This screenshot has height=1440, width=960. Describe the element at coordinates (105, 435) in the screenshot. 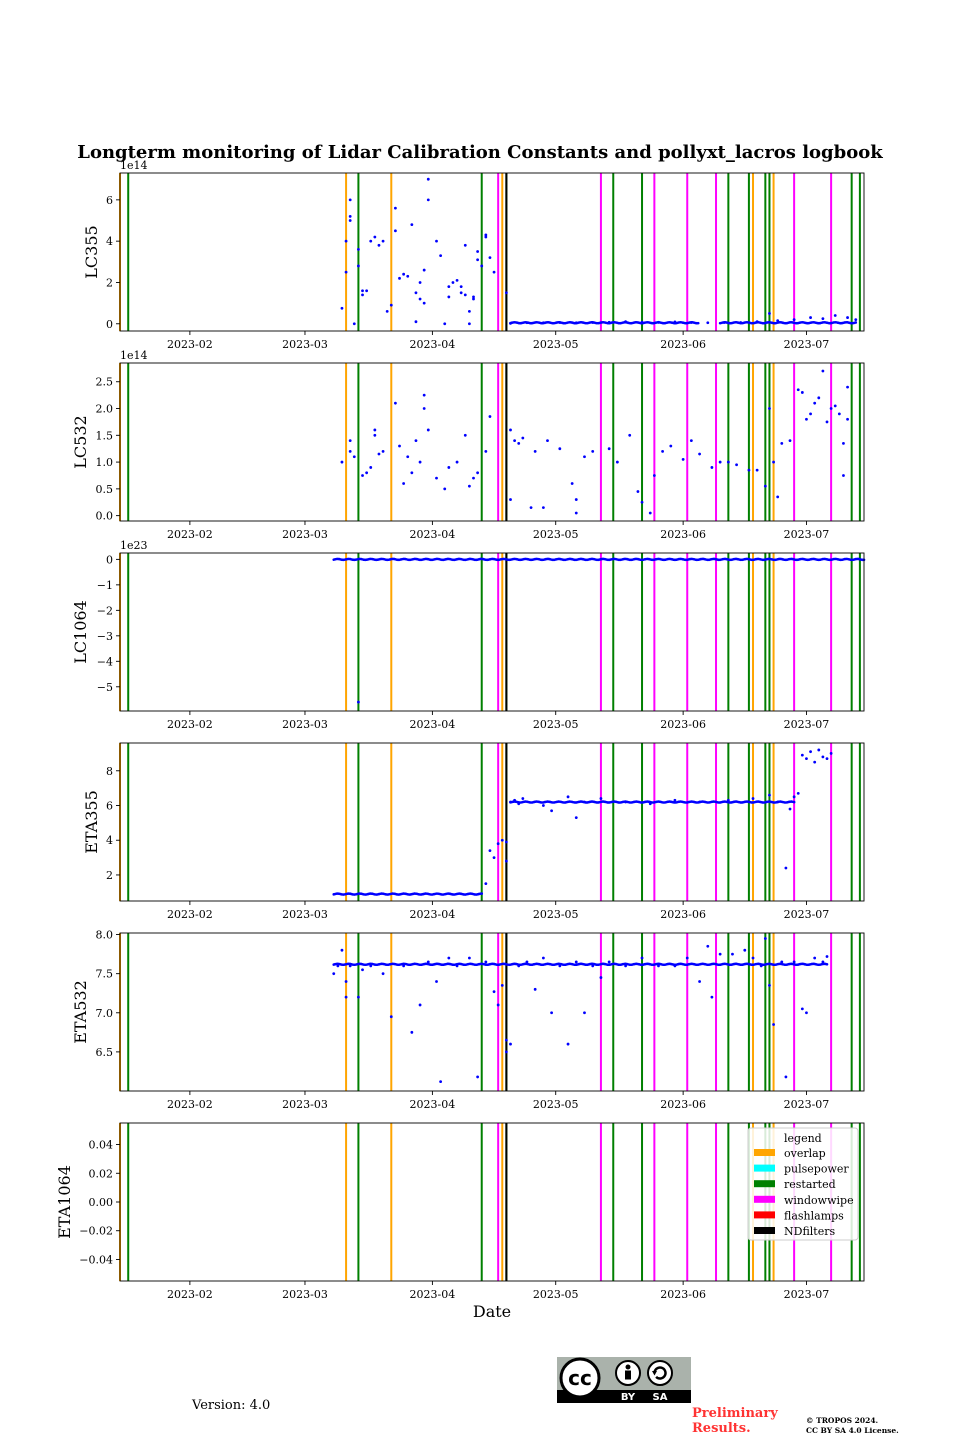

I see `y-tick-label: 1.5` at that location.